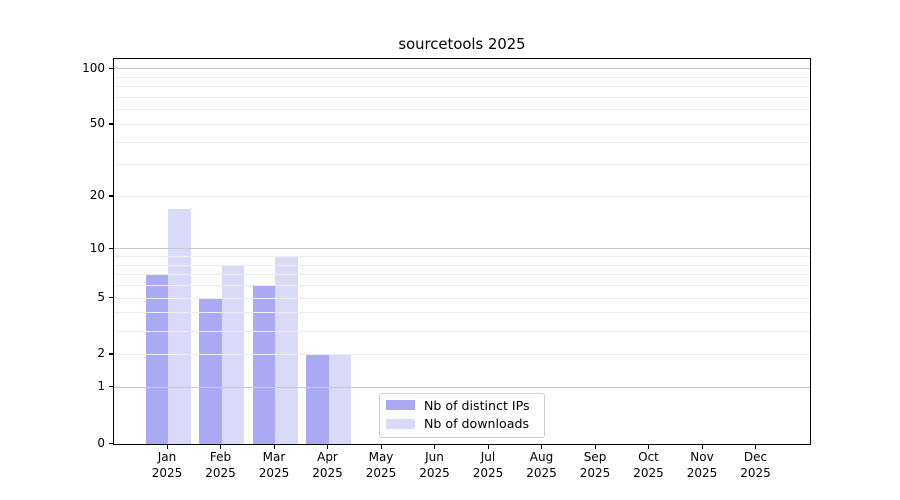  What do you see at coordinates (328, 446) in the screenshot?
I see `x-axis-tick-apr` at bounding box center [328, 446].